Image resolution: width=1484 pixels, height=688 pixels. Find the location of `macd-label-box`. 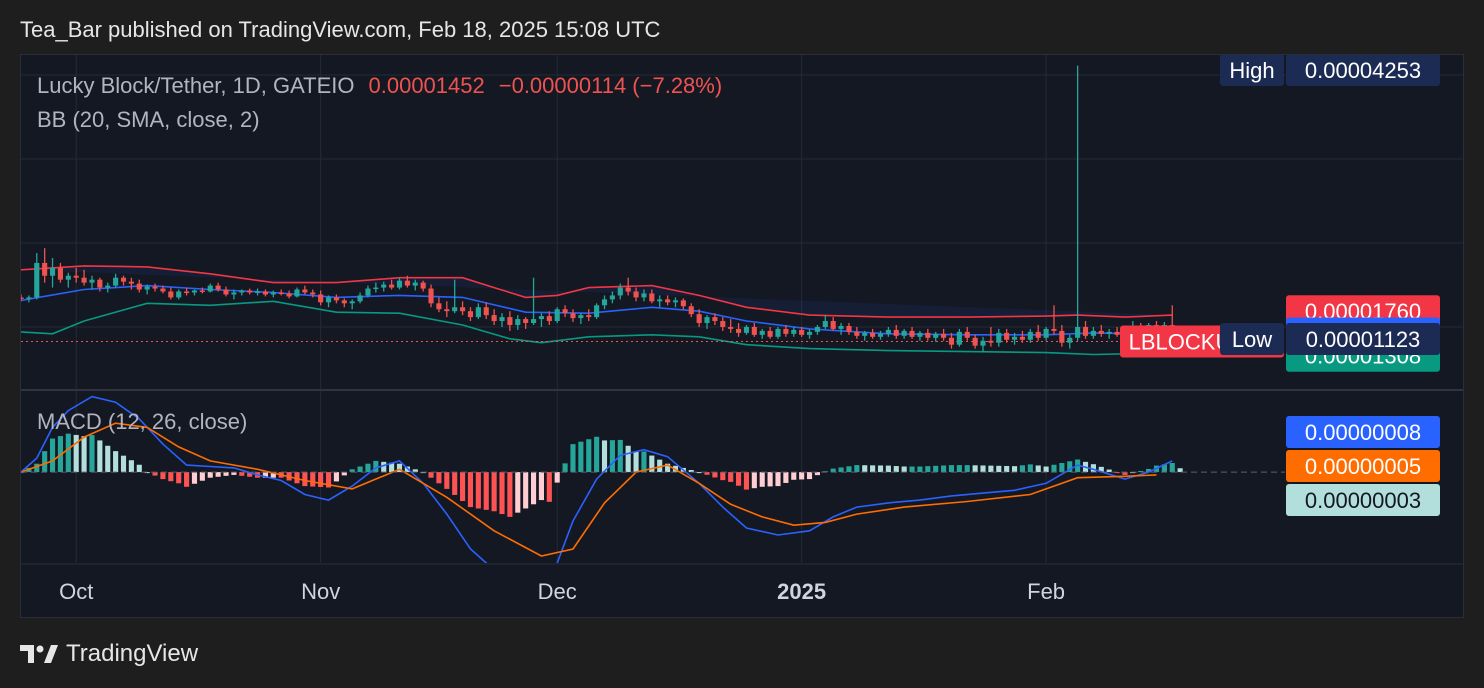

macd-label-box is located at coordinates (1363, 500).